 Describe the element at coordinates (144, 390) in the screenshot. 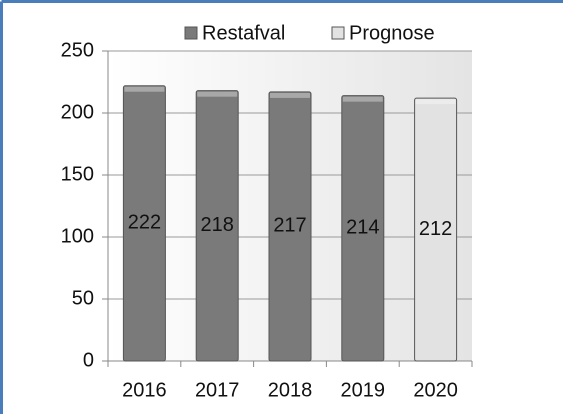

I see `x-tick-label: 2016` at that location.